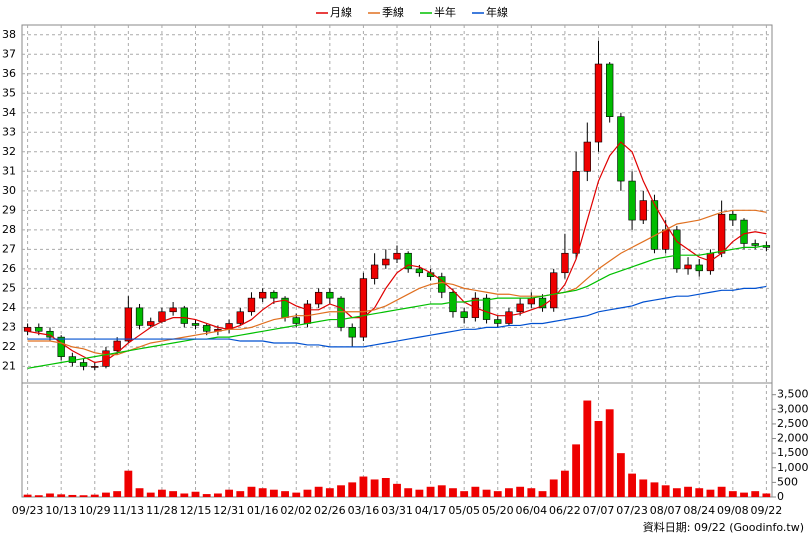  What do you see at coordinates (9, 131) in the screenshot?
I see `y-tick-label: 33` at bounding box center [9, 131].